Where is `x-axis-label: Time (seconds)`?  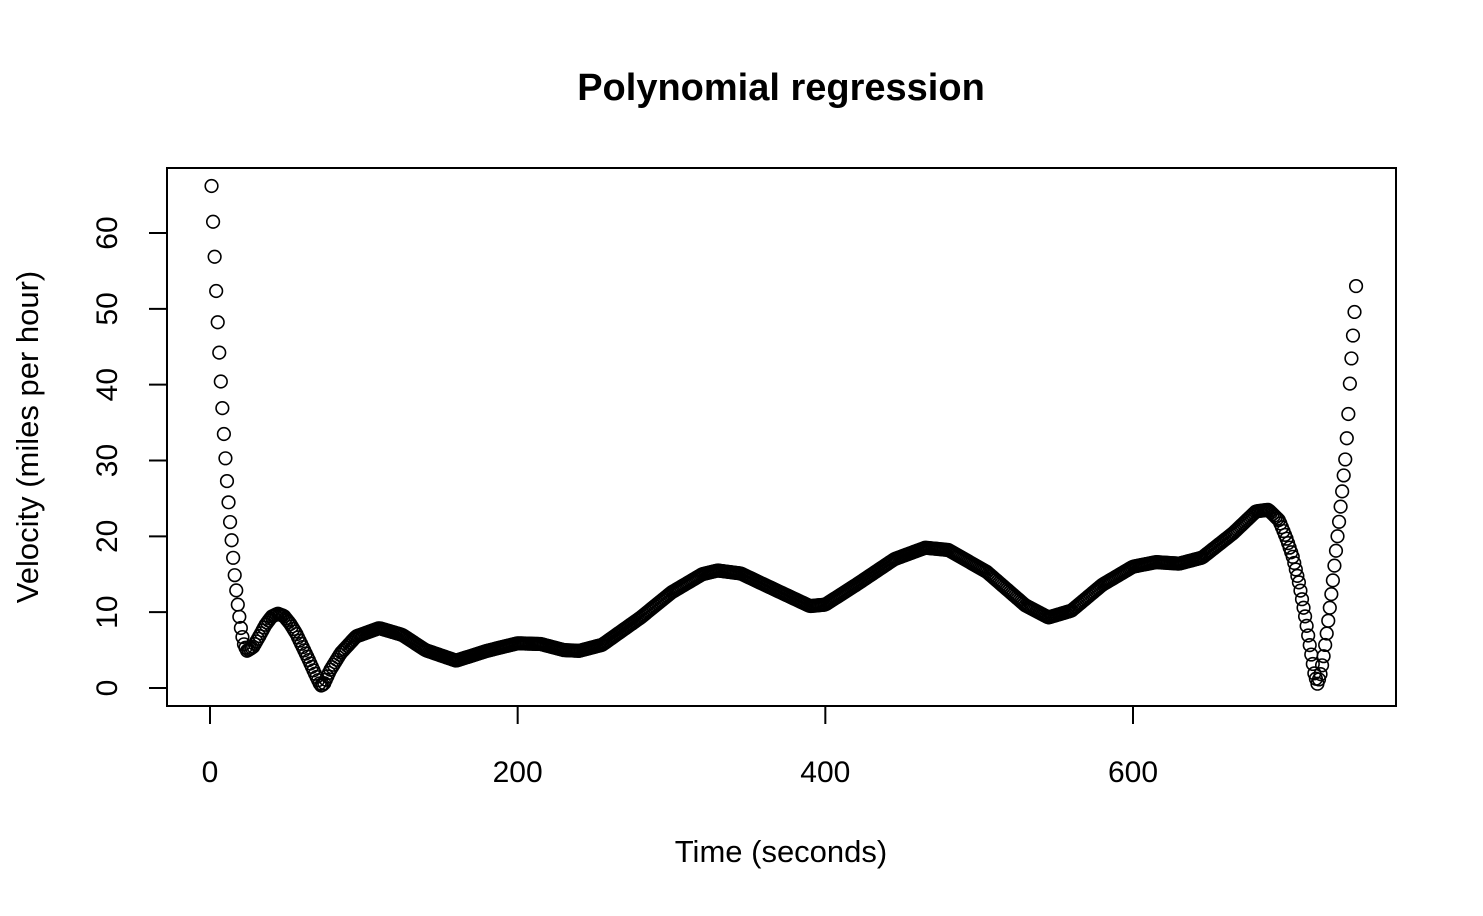
x-axis-label: Time (seconds) is located at coordinates (781, 851).